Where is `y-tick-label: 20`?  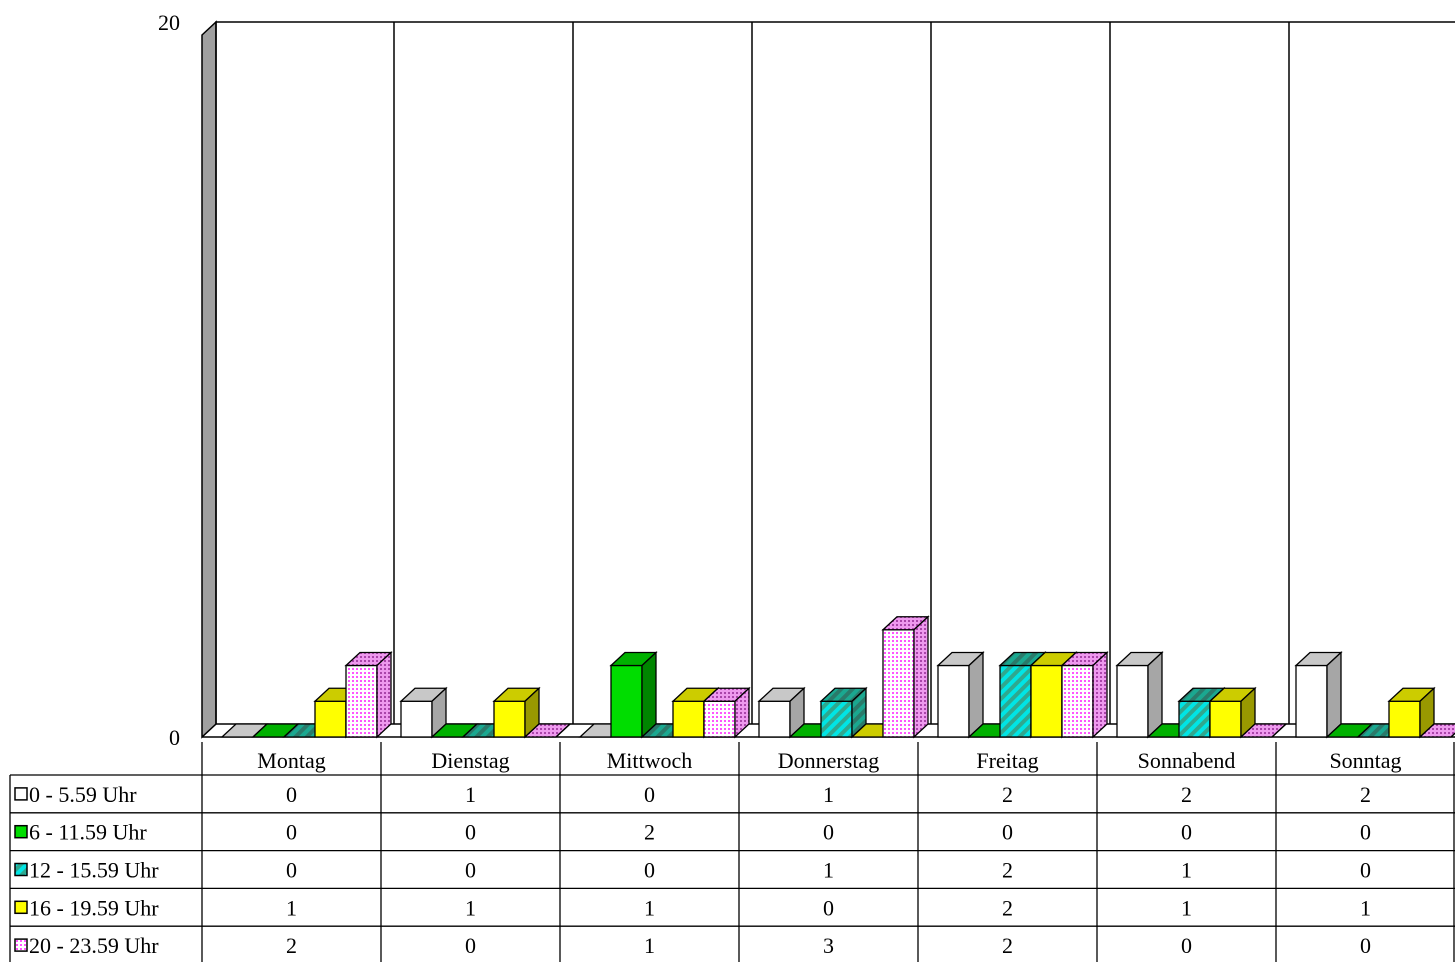 y-tick-label: 20 is located at coordinates (169, 22).